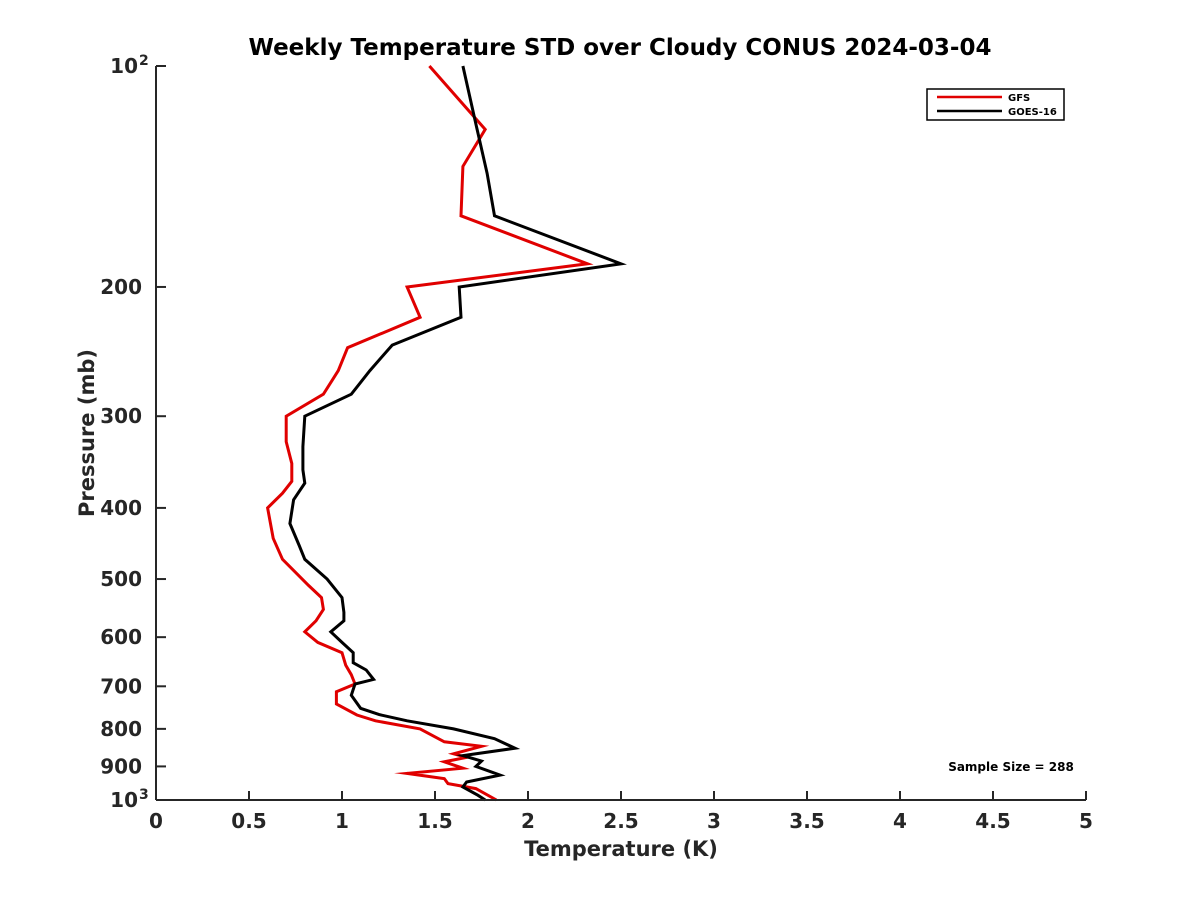 The image size is (1200, 900). Describe the element at coordinates (714, 821) in the screenshot. I see `x-tick-label: 3` at that location.